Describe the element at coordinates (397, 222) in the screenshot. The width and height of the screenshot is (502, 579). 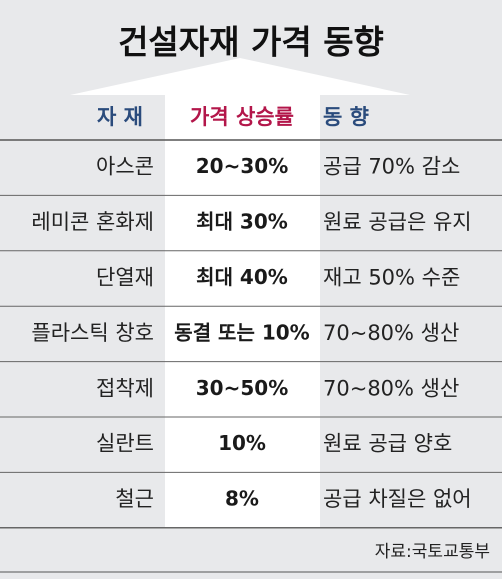
I see `trend: 원료 공급은 유지` at that location.